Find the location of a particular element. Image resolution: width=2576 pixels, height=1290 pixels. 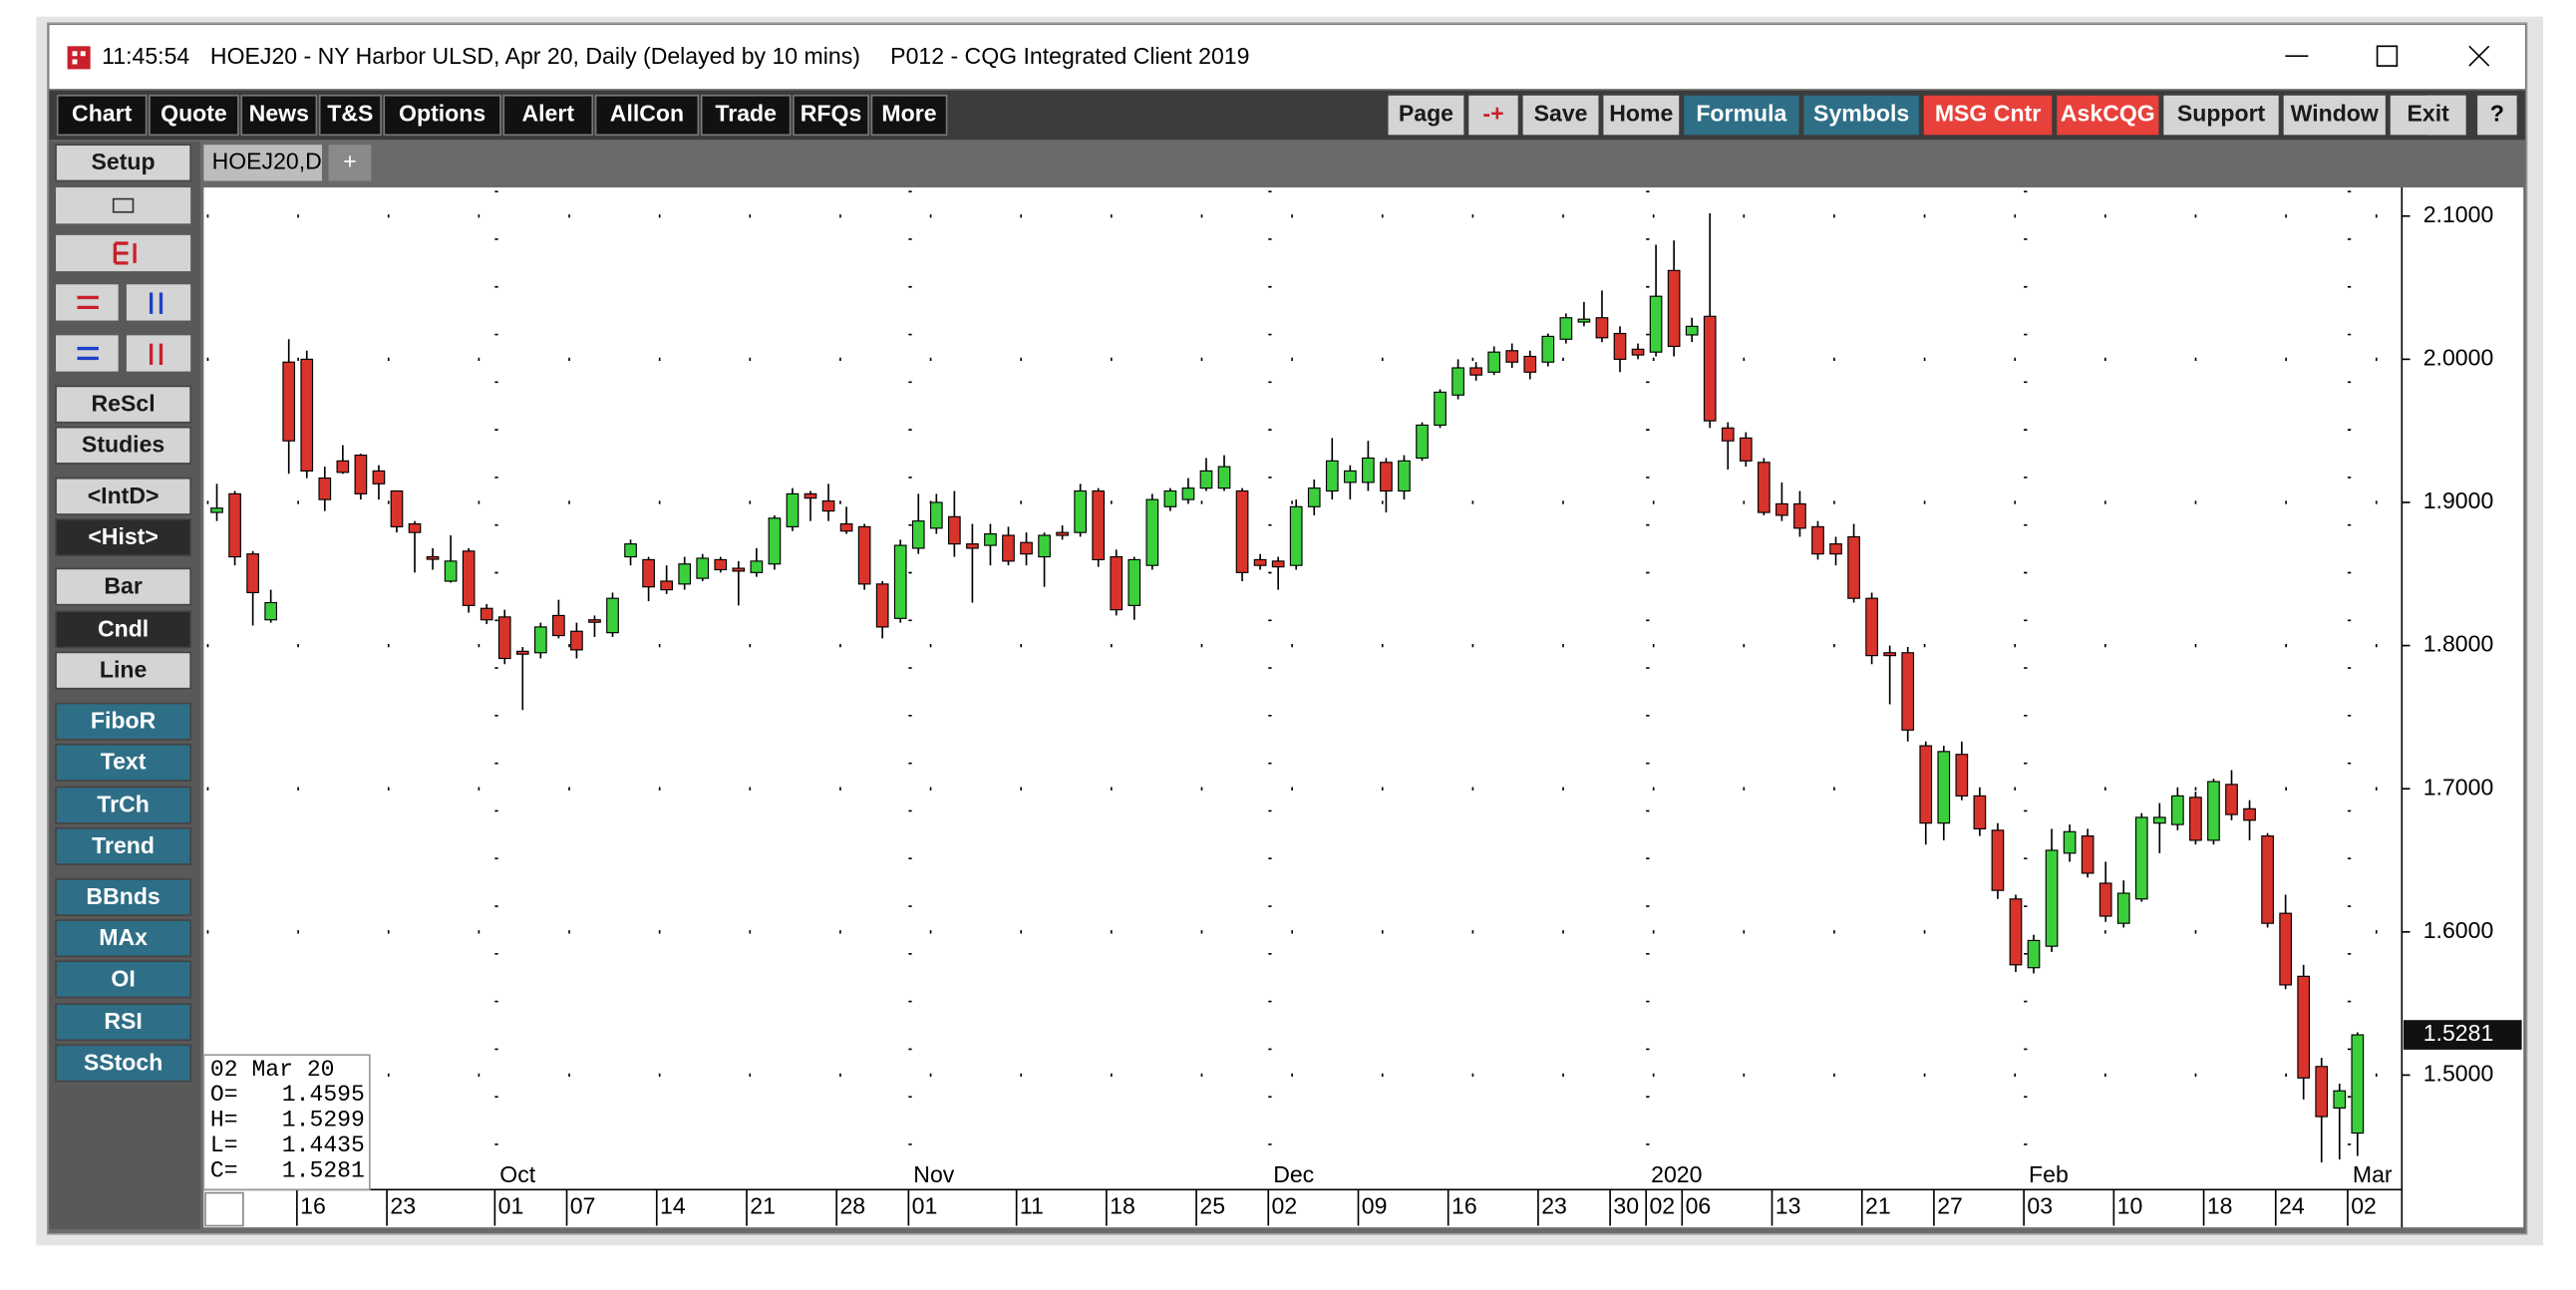

toolbar-label: Quote is located at coordinates (194, 114).